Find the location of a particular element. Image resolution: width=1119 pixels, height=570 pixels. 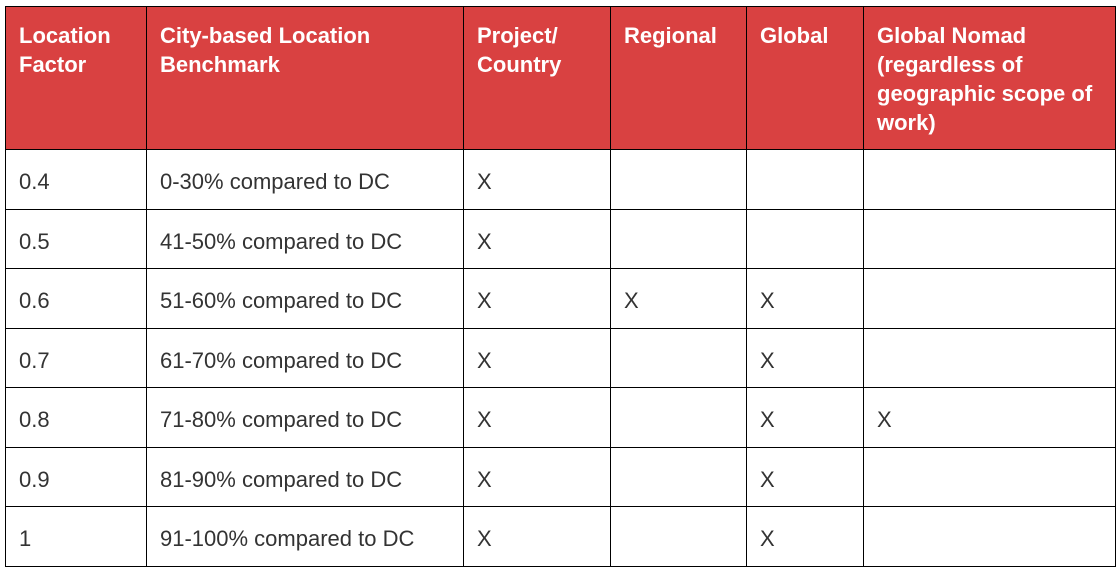

cell-city-benchmark: 91-100% compared to DC is located at coordinates (305, 536).